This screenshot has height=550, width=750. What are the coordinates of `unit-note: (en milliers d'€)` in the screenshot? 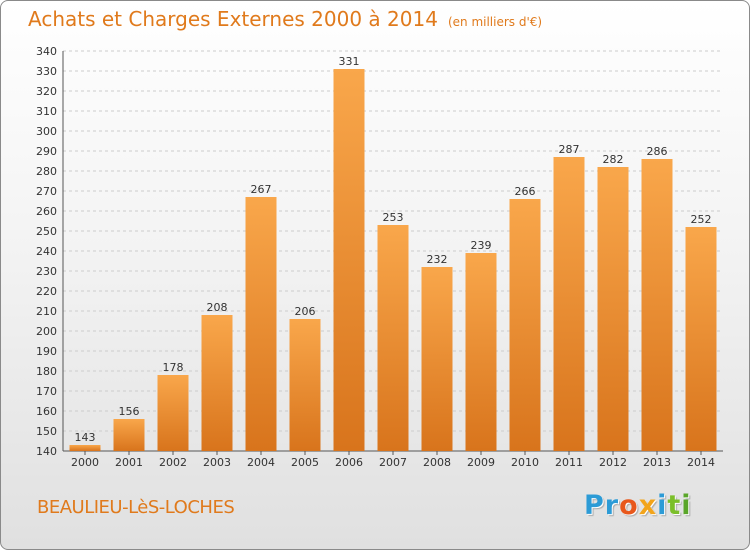 It's located at (495, 22).